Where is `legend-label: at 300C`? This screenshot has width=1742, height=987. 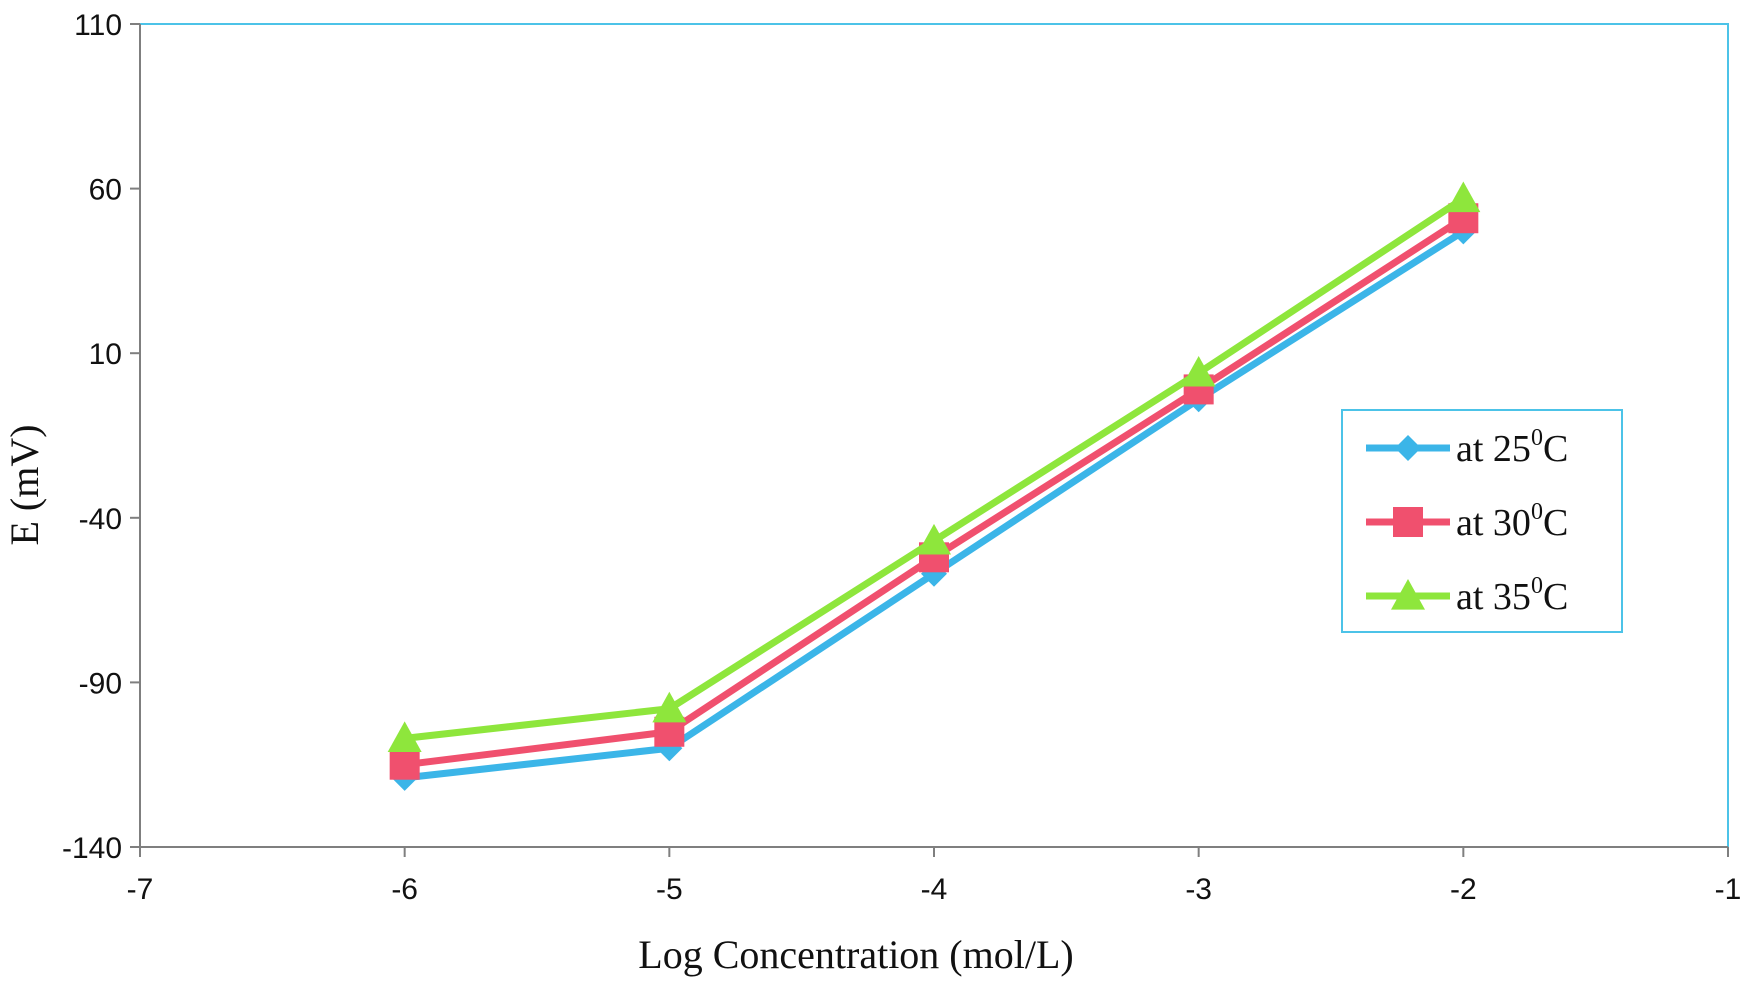 legend-label: at 300C is located at coordinates (1512, 521).